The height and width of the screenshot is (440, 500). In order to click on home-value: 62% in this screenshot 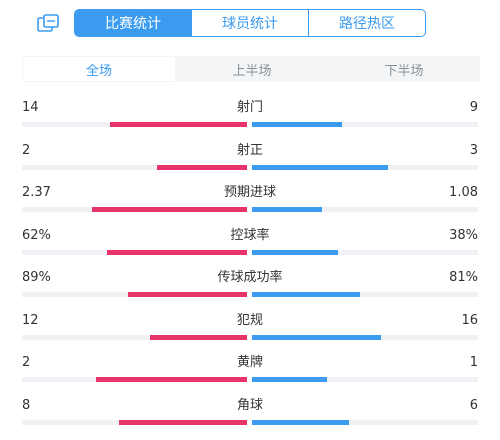, I will do `click(36, 235)`.